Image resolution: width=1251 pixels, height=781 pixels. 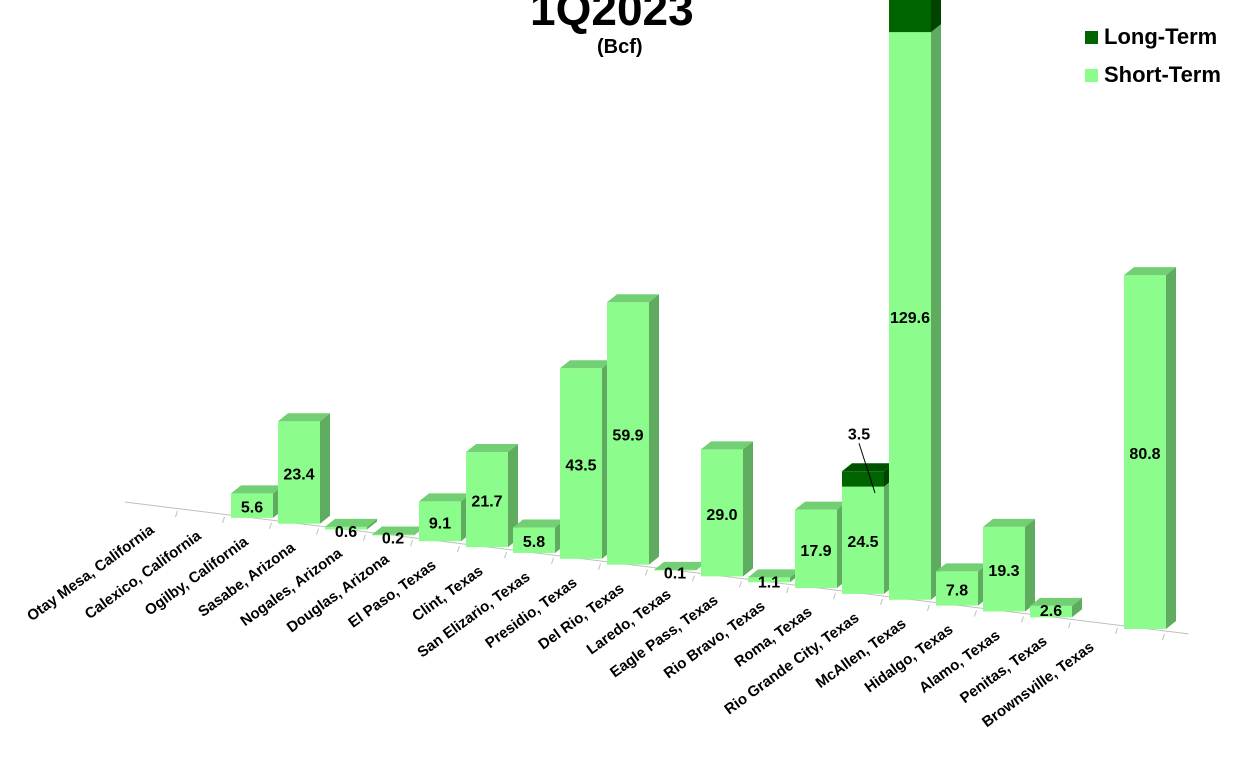 What do you see at coordinates (372, 524) in the screenshot?
I see `bar-short-term-sasabe-arizona-side` at bounding box center [372, 524].